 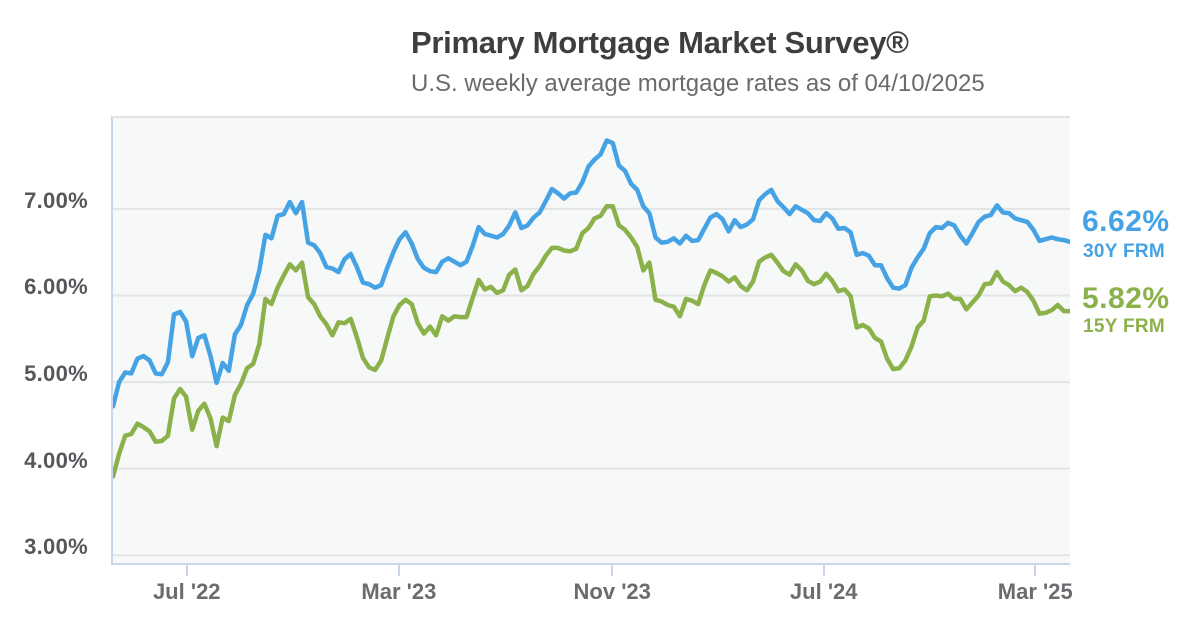 What do you see at coordinates (56, 460) in the screenshot?
I see `y-axis-label-4: 4.00%` at bounding box center [56, 460].